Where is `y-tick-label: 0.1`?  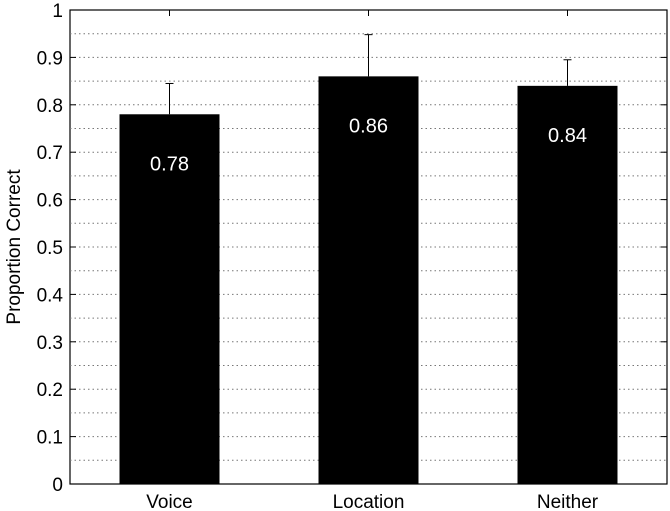
y-tick-label: 0.1 is located at coordinates (50, 438).